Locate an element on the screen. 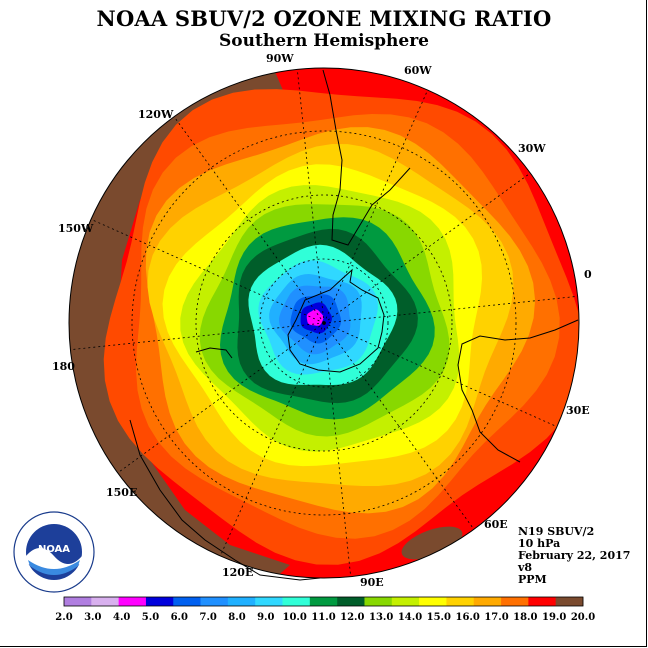 This screenshot has width=648, height=648. field-band is located at coordinates (315, 317).